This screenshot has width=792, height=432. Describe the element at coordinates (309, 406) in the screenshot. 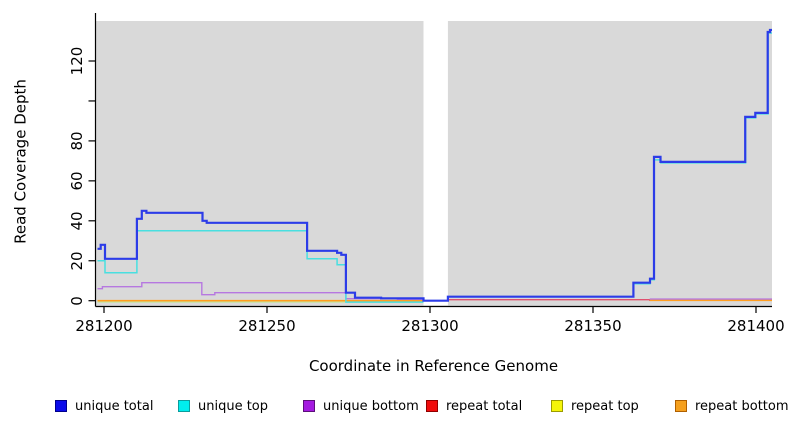

I see `unique-bottom-swatch-icon` at that location.